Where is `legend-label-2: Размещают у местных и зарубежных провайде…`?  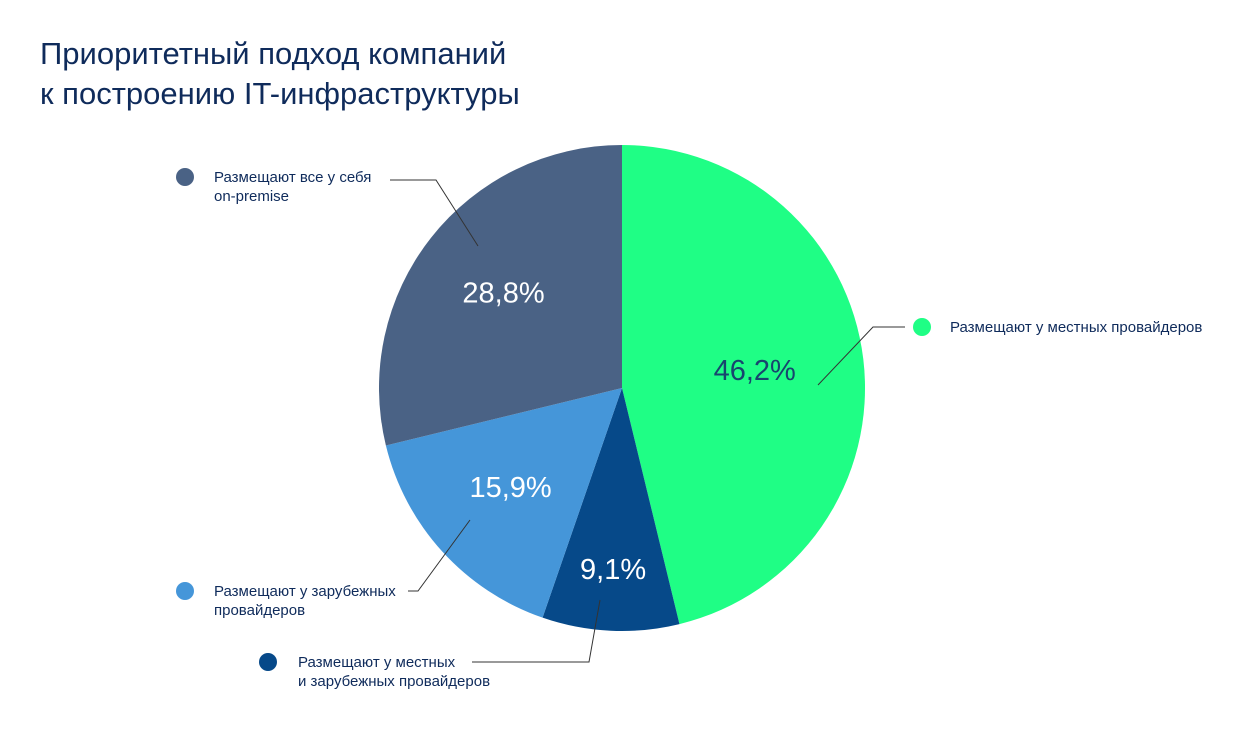 legend-label-2: Размещают у местных и зарубежных провайде… is located at coordinates (394, 672).